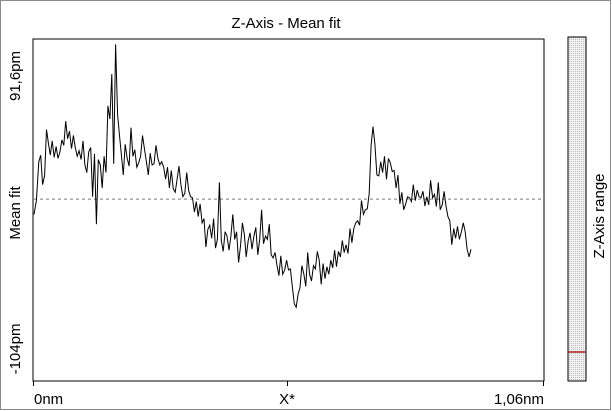 The width and height of the screenshot is (612, 411). What do you see at coordinates (519, 399) in the screenshot?
I see `x-end-label: 1,06nm` at bounding box center [519, 399].